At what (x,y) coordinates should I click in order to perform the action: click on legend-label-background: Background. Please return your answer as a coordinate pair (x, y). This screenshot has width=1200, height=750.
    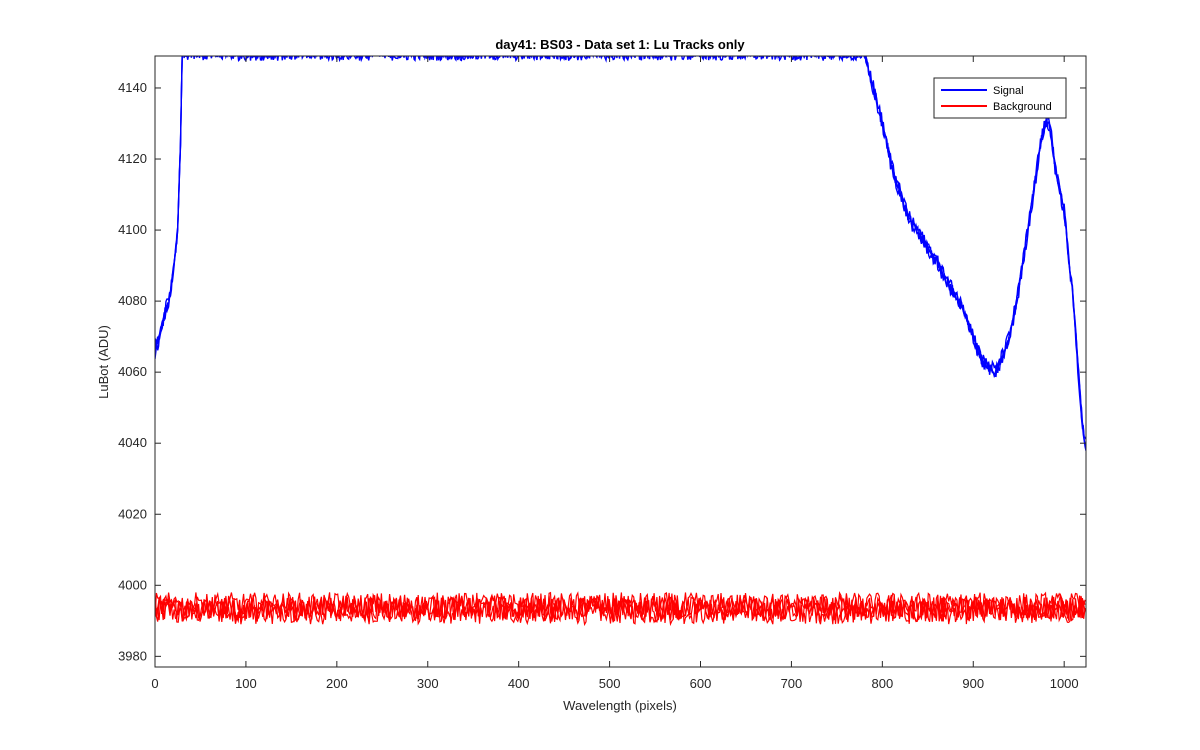
    Looking at the image, I should click on (1022, 107).